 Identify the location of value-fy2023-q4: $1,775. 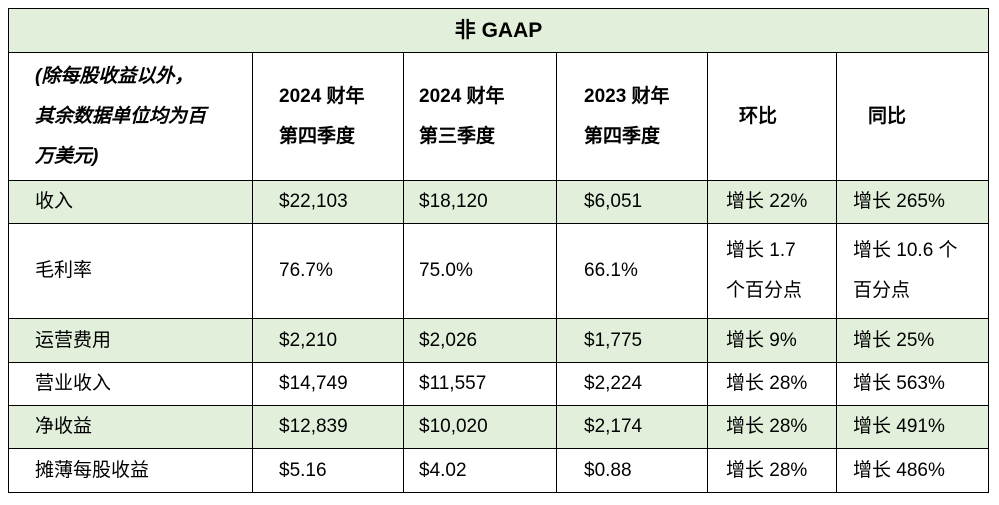
(632, 341).